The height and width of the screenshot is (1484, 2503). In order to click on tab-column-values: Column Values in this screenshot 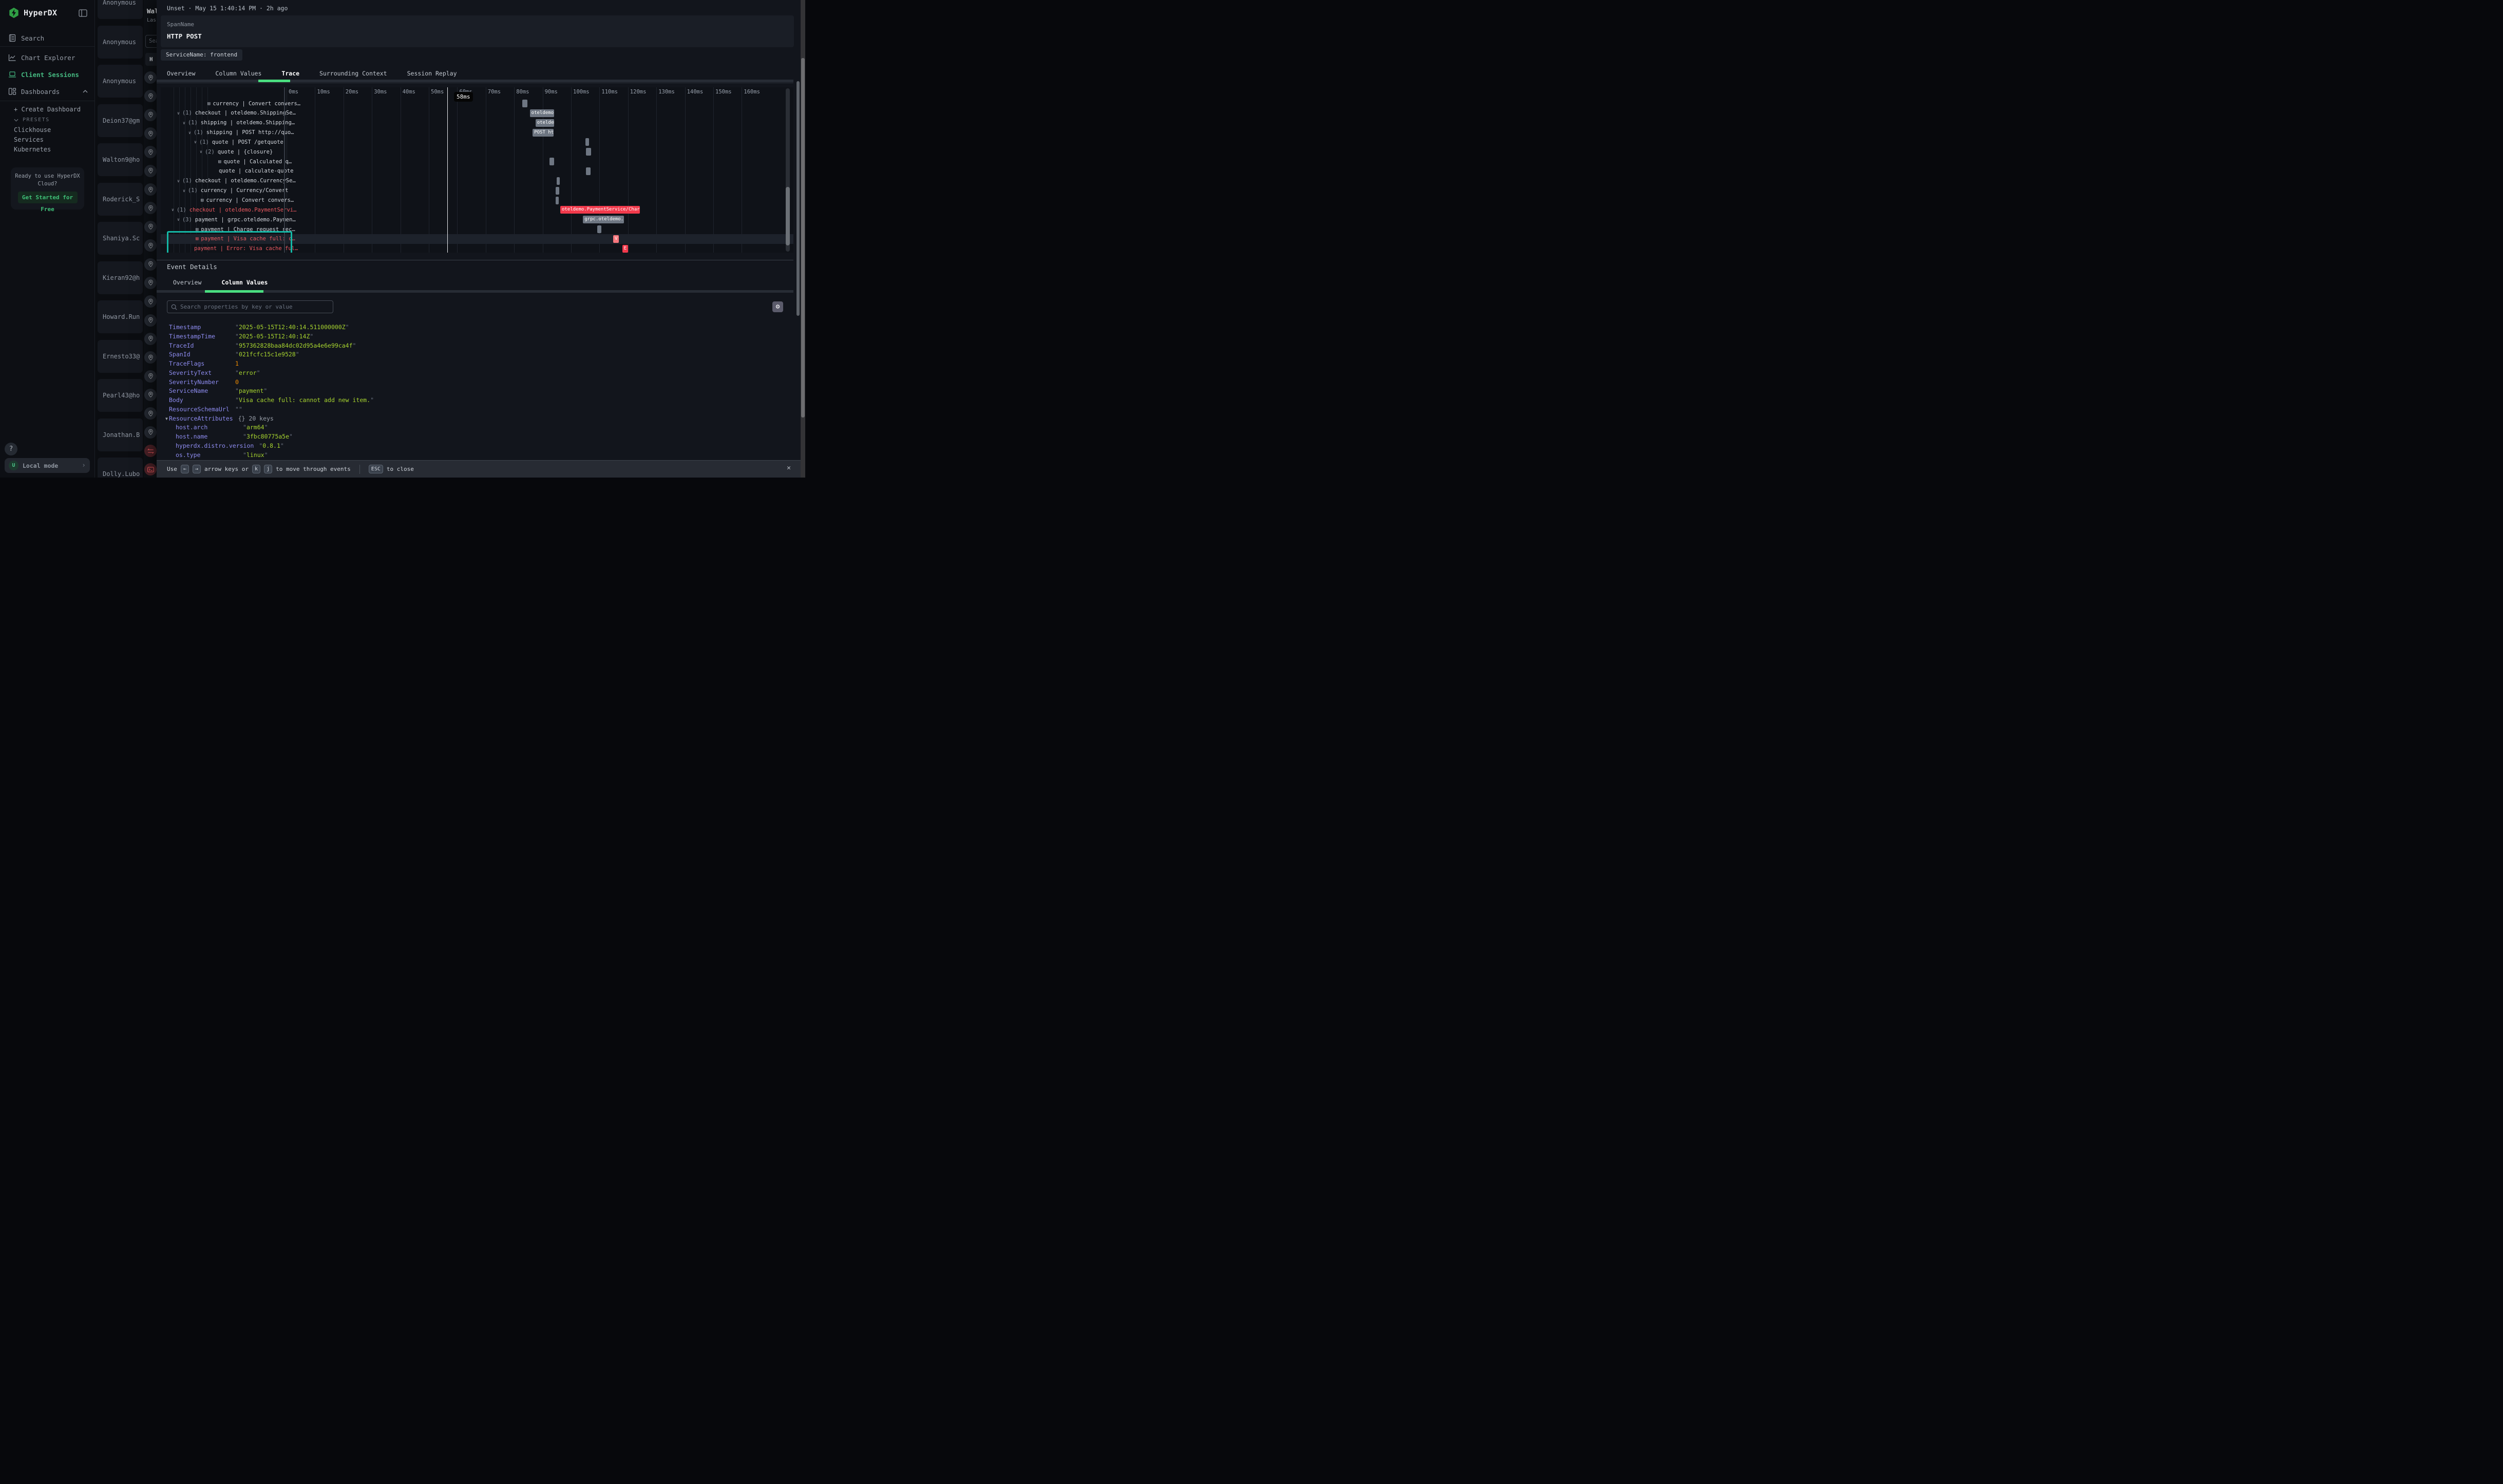, I will do `click(238, 73)`.